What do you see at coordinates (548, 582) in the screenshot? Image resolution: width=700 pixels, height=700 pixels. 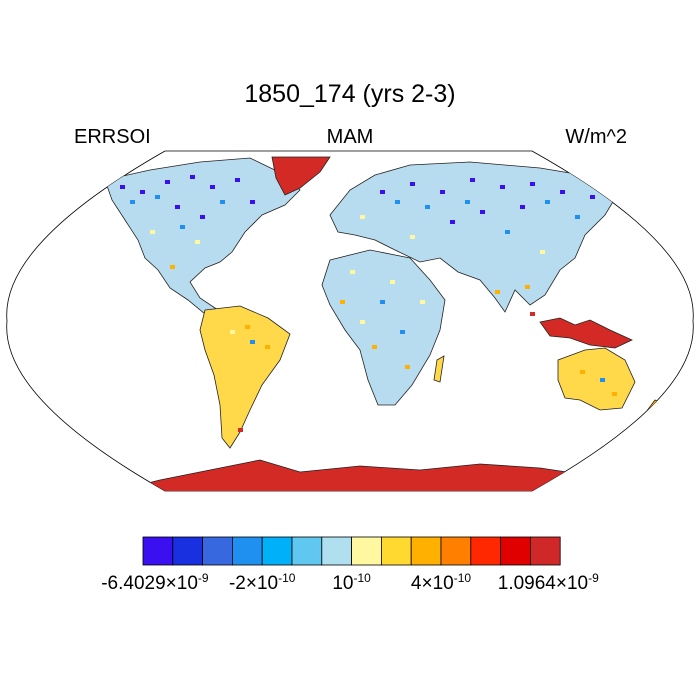 I see `colorbar-label: 1.0964×10⁻⁹` at bounding box center [548, 582].